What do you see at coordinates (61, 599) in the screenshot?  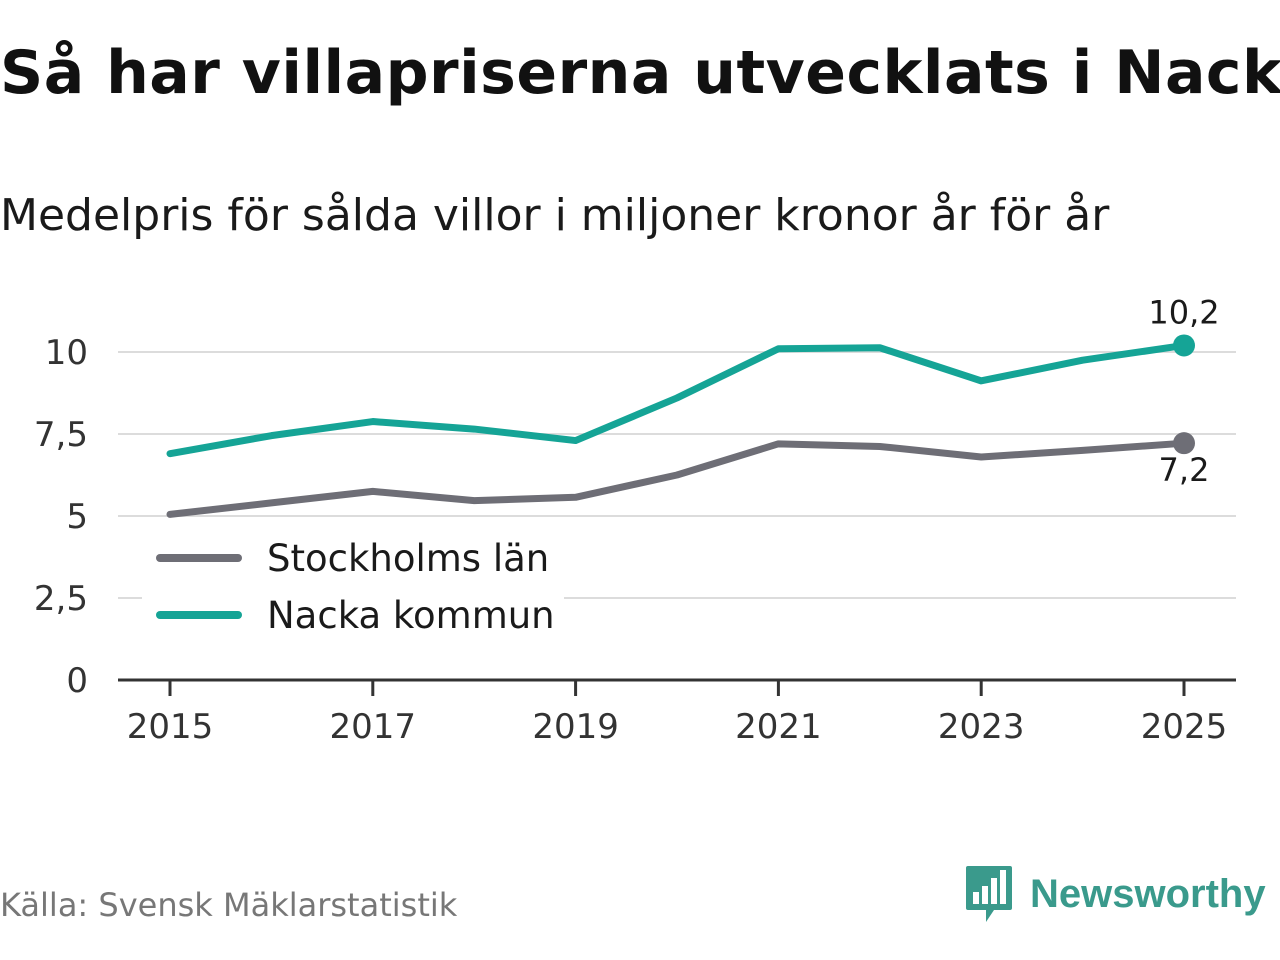 I see `y-tick-label: 2,5` at bounding box center [61, 599].